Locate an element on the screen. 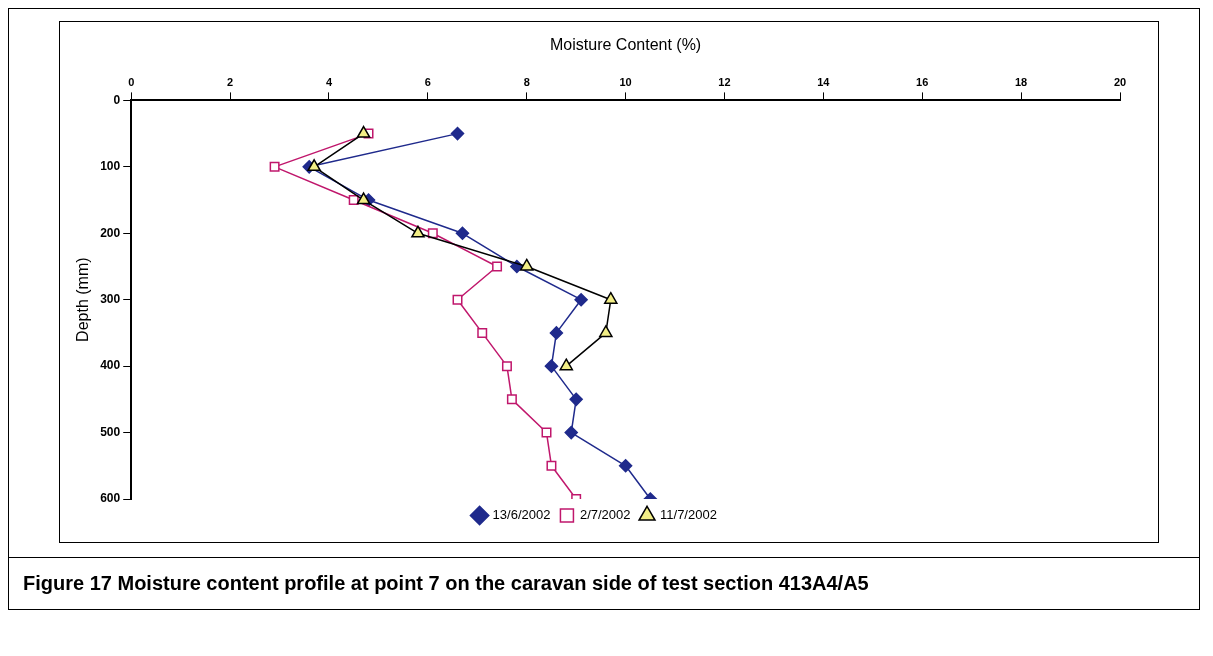 This screenshot has width=1213, height=656. y-tick-label: 500 is located at coordinates (110, 431).